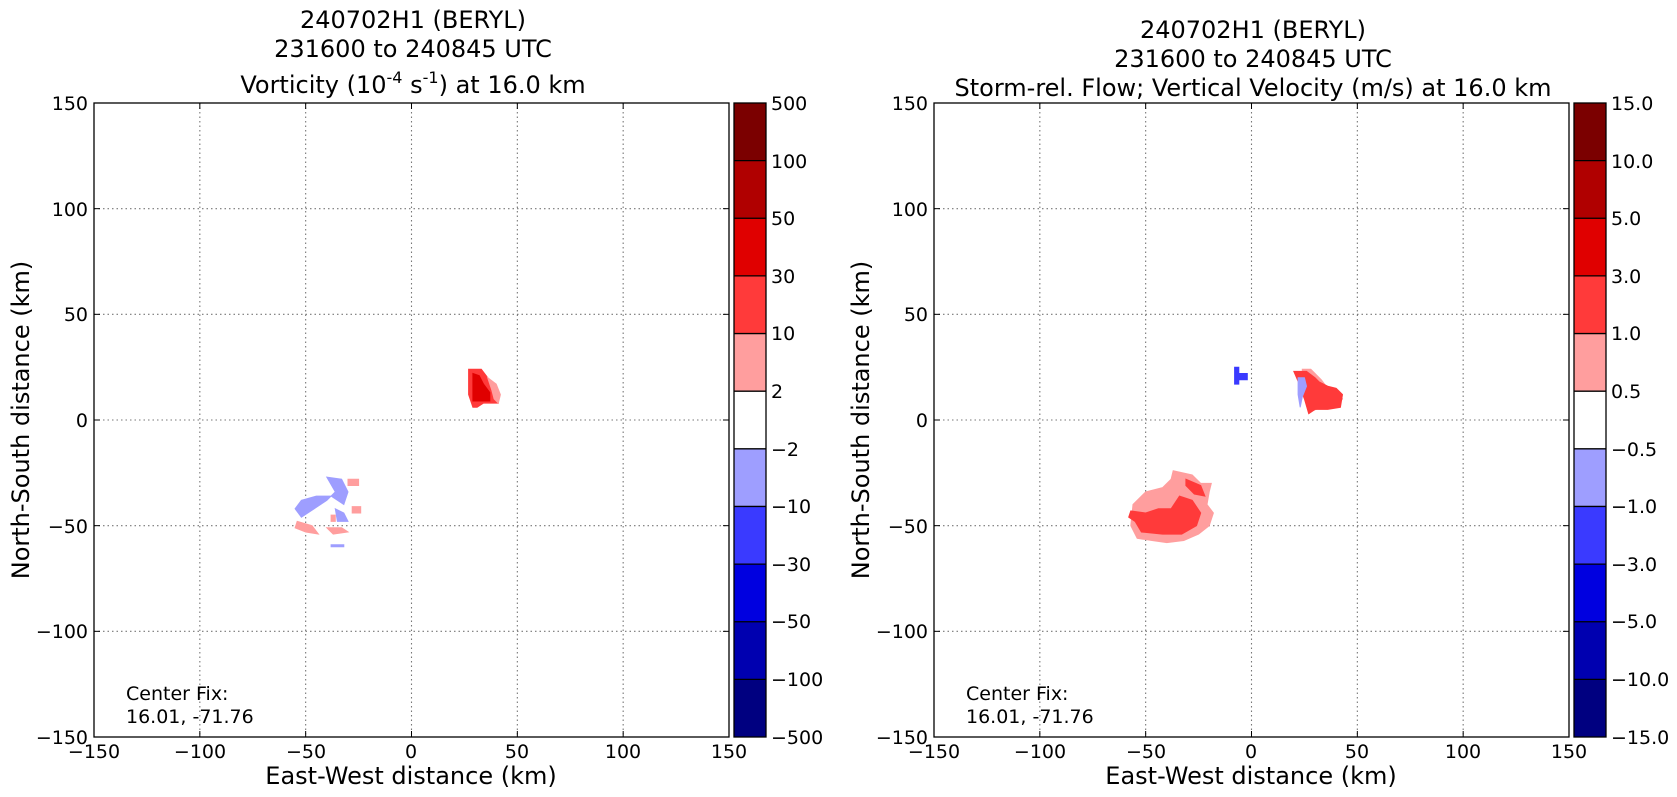 The image size is (1677, 797). Describe the element at coordinates (411, 752) in the screenshot. I see `x-tick-label: 0` at that location.